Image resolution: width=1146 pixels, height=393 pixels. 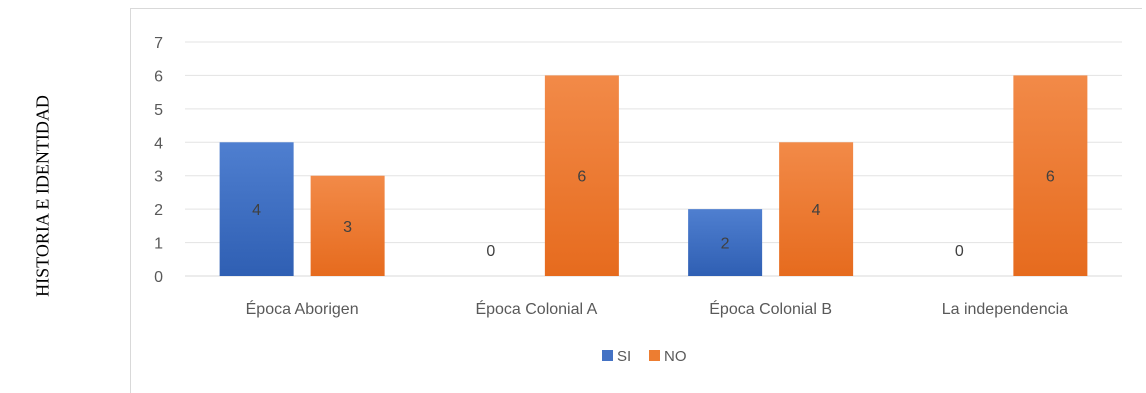 I want to click on y-tick-label: 5, so click(x=158, y=110).